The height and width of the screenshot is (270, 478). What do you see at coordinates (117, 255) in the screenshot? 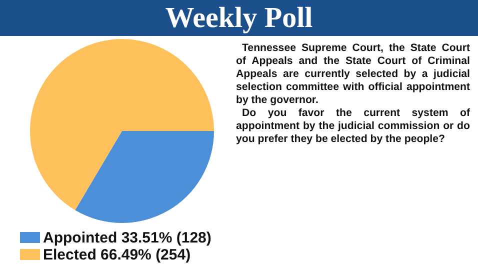
I see `legend-label: Elected 66.49% (254)` at bounding box center [117, 255].